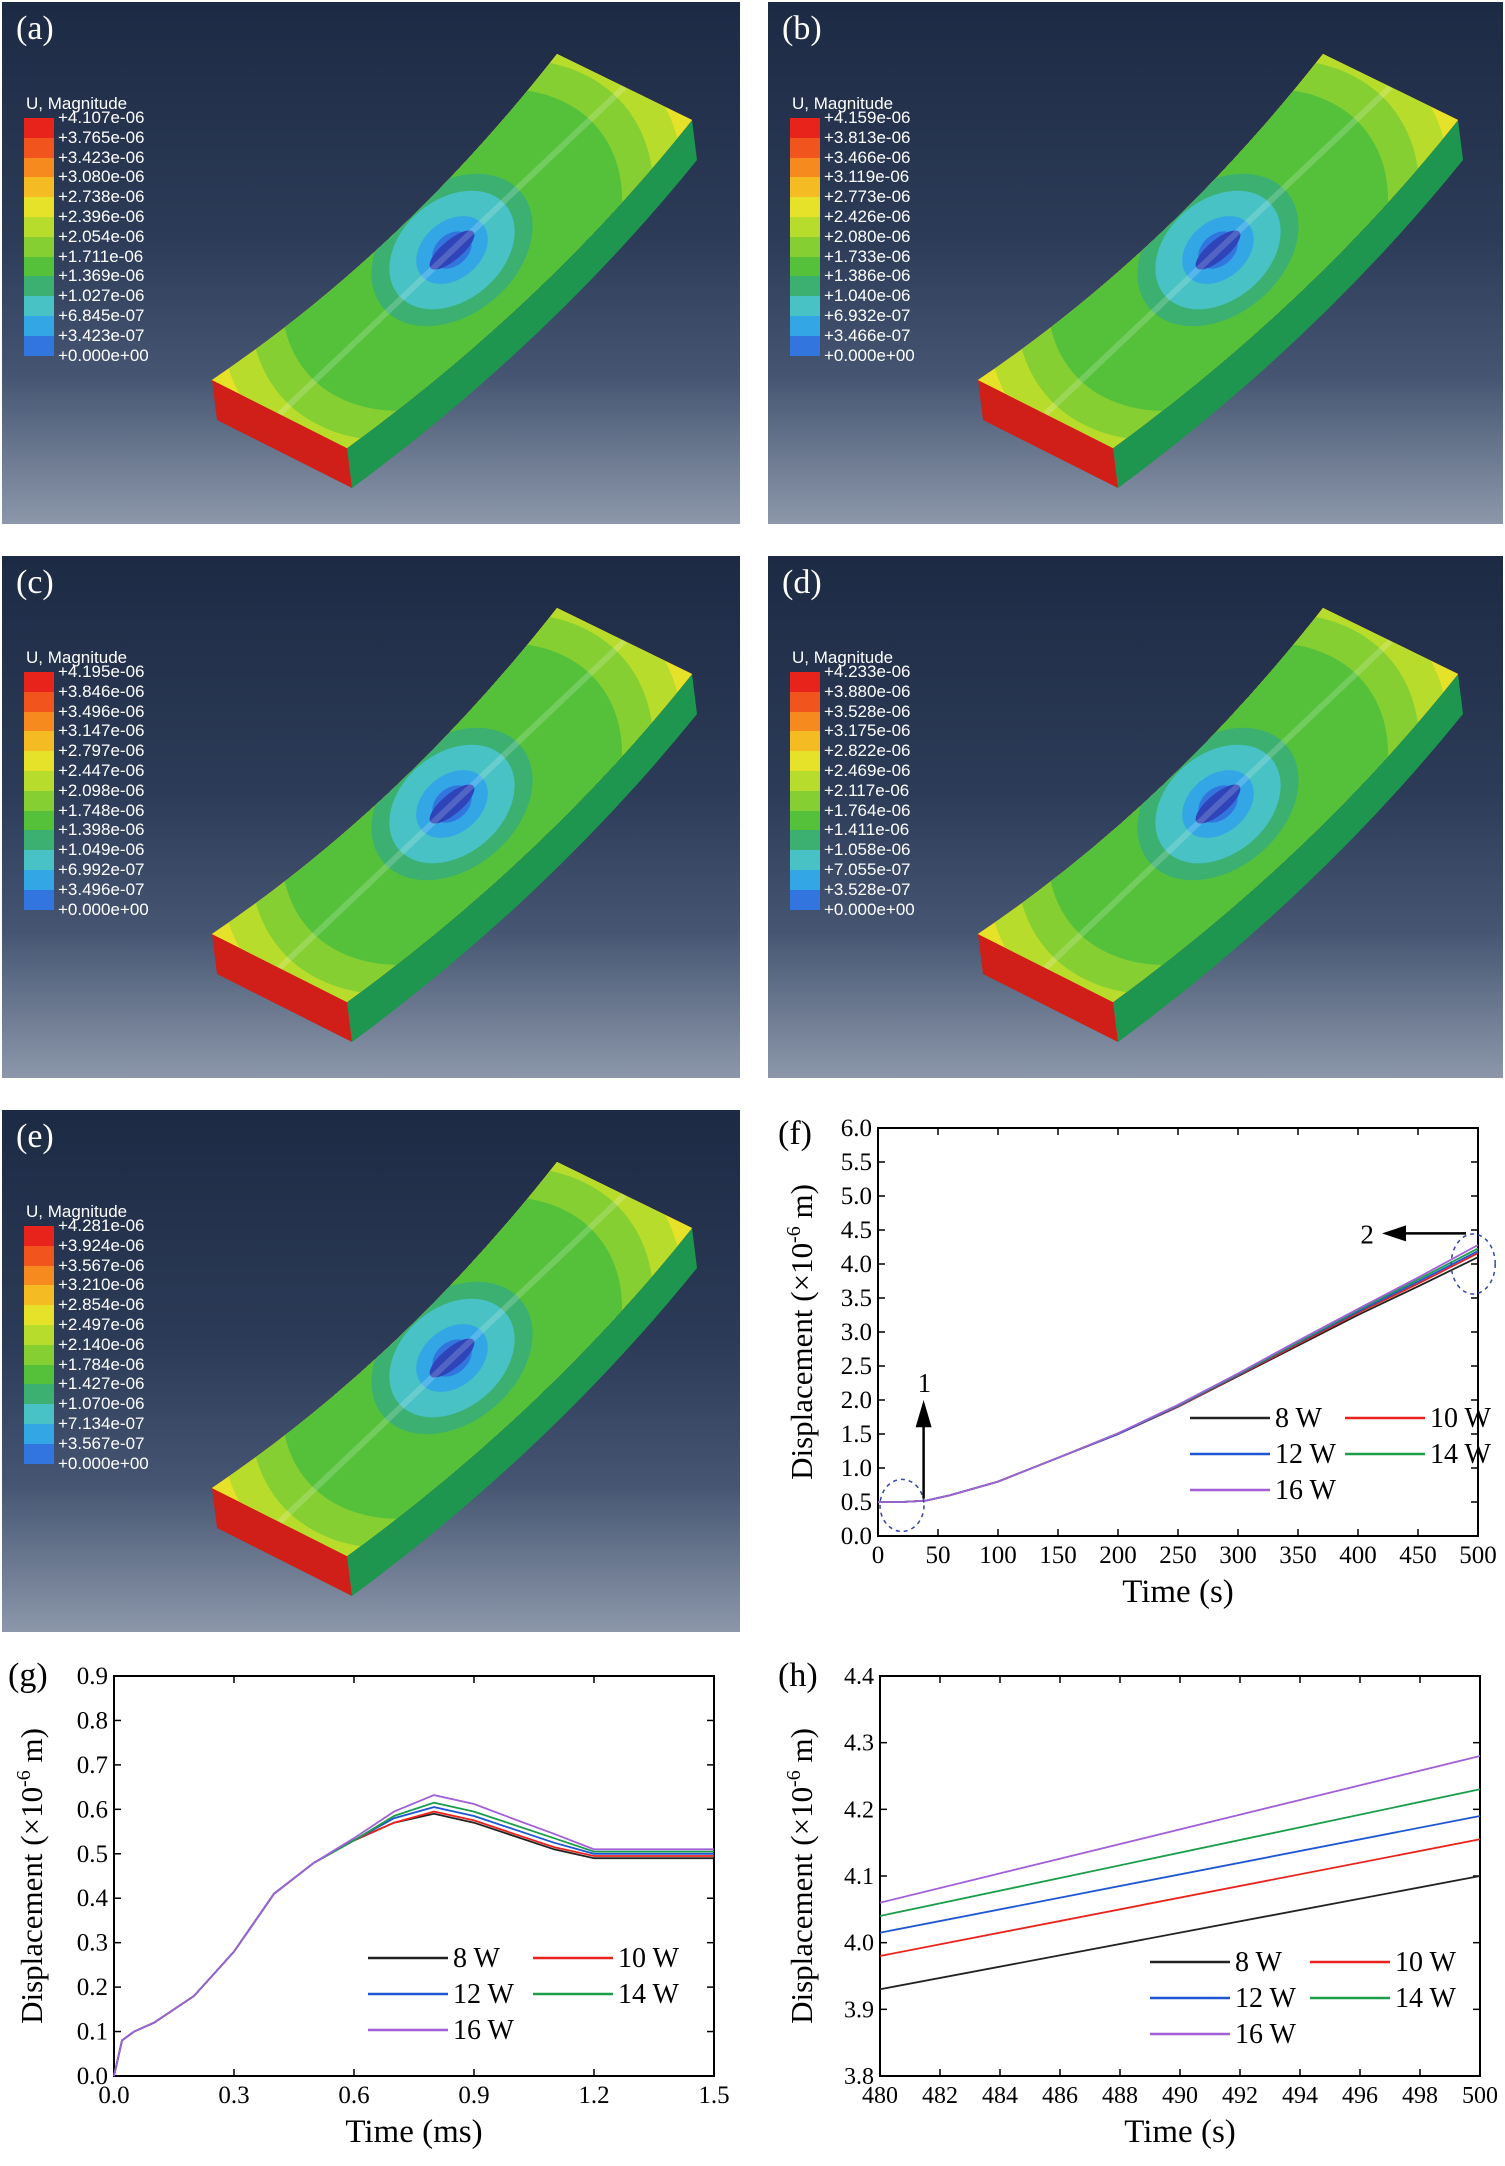  What do you see at coordinates (856, 1502) in the screenshot?
I see `y-tick-label: 0.5` at bounding box center [856, 1502].